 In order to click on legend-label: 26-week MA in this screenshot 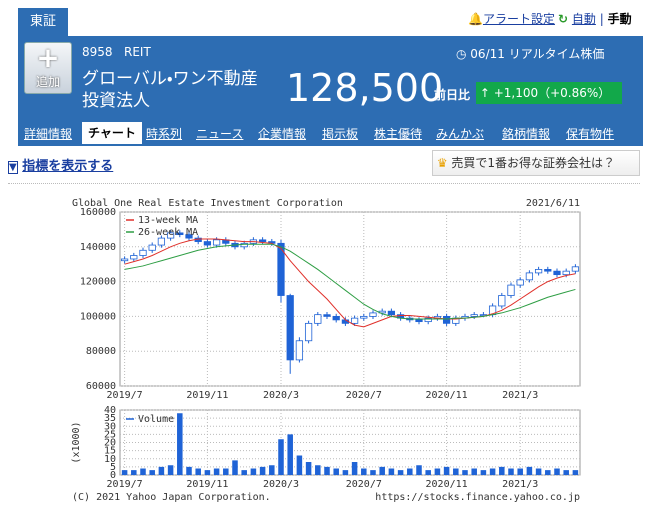, I will do `click(168, 232)`.